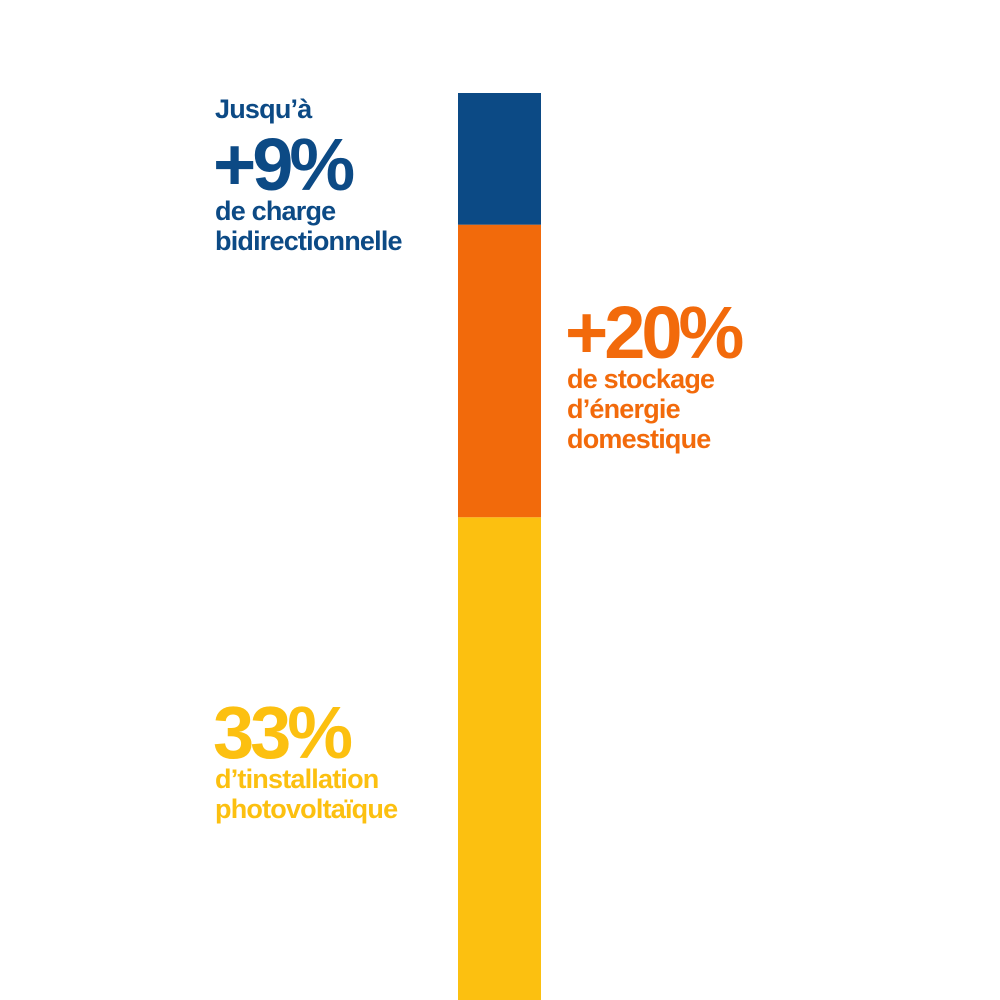 The image size is (1000, 1000). Describe the element at coordinates (297, 779) in the screenshot. I see `label-description: d’tinstallation` at that location.